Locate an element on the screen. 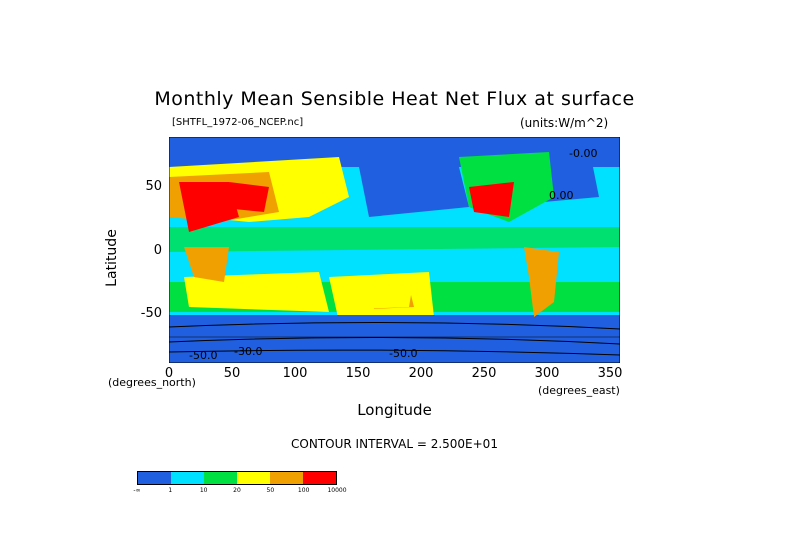 This screenshot has width=789, height=558. x-tick-label: 100 is located at coordinates (295, 373).